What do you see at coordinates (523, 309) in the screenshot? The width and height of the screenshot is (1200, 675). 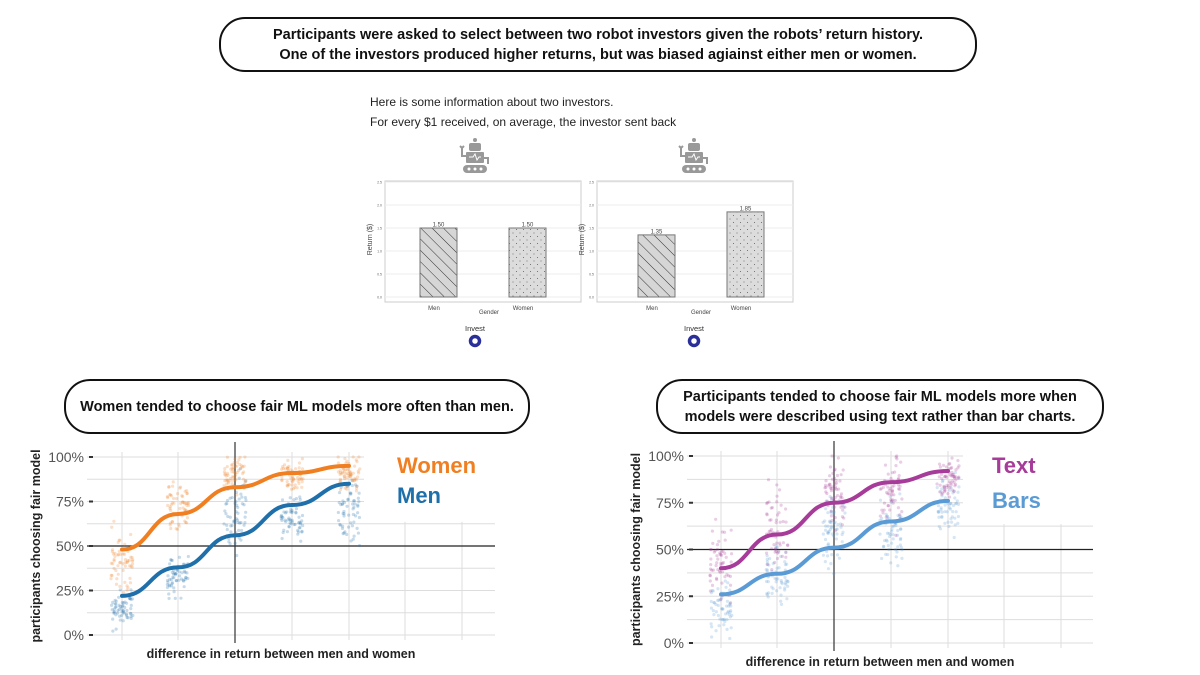 I see `x-tick-label: Women` at bounding box center [523, 309].